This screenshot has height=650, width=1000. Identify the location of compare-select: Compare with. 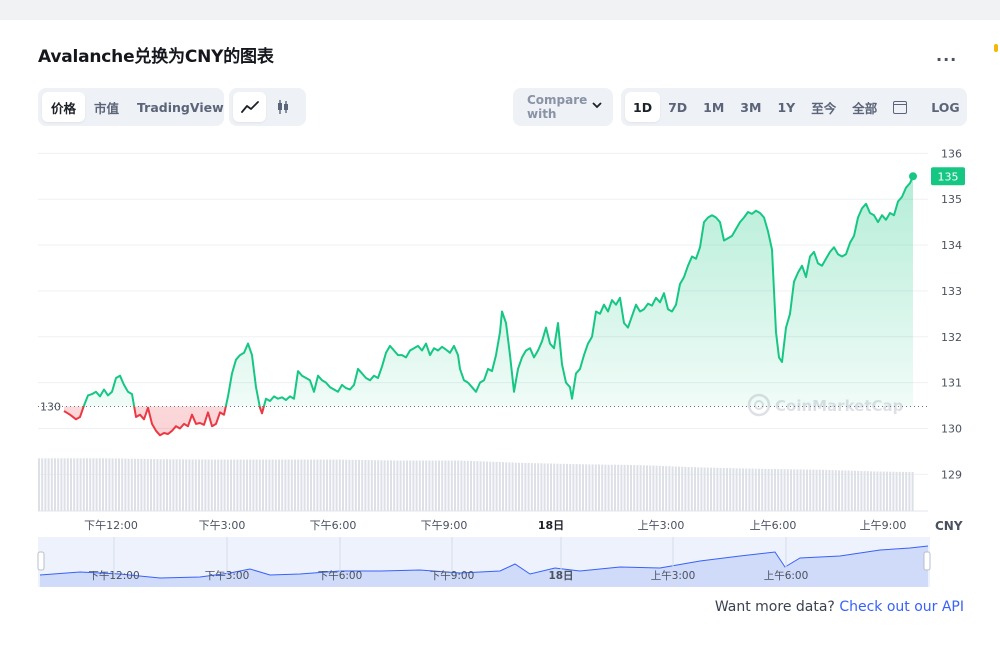
(563, 107).